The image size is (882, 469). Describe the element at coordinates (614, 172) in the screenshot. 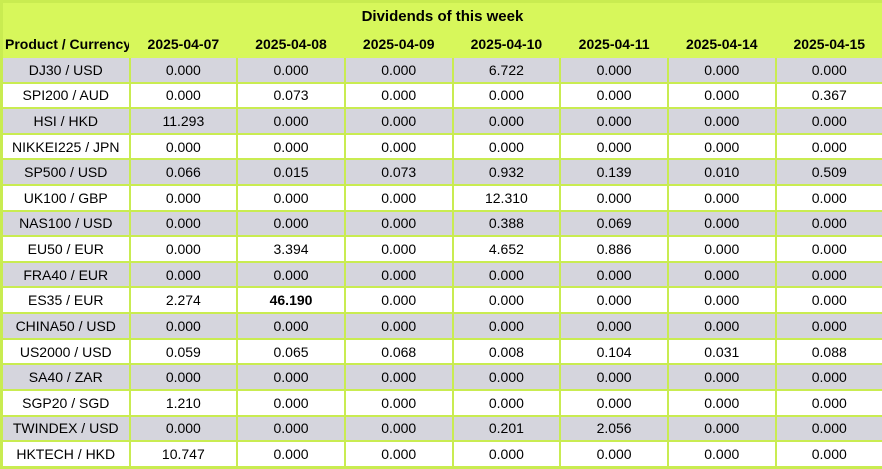

I see `value-cell: 0.139` at that location.